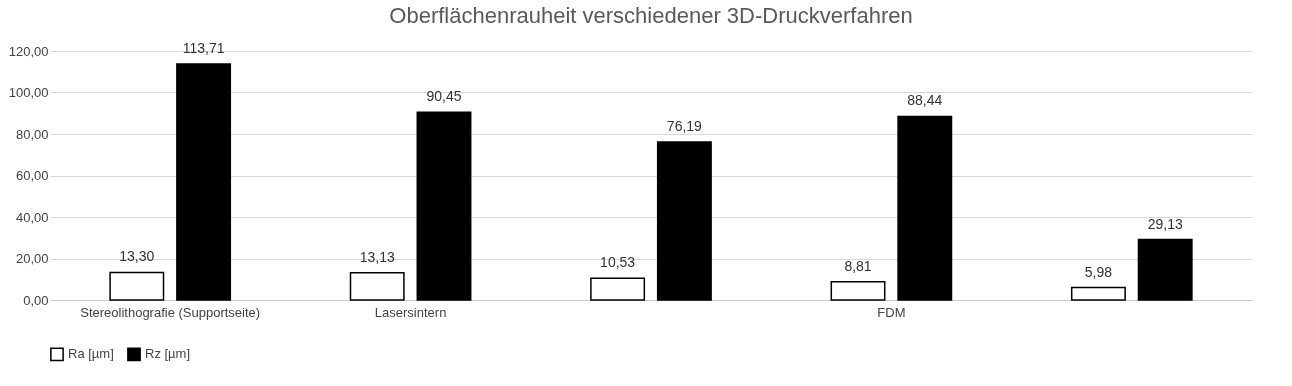  I want to click on x-tick-label: Lasersintern, so click(410, 312).